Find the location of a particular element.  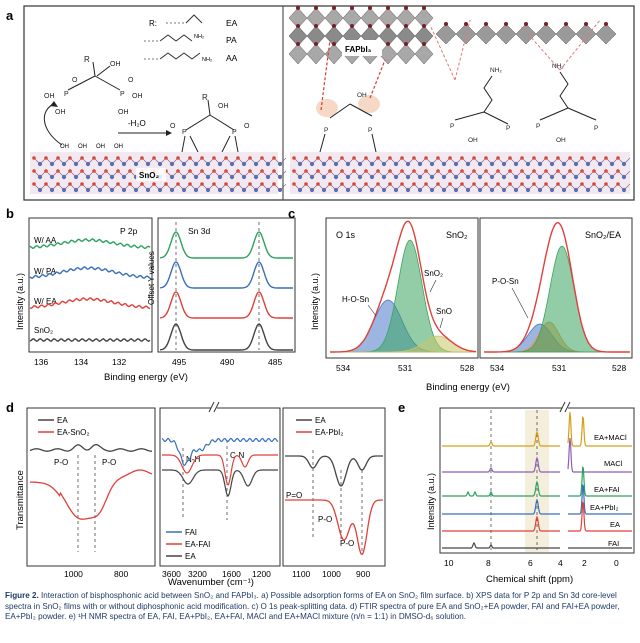

e-tick-8: 8 is located at coordinates (488, 563).